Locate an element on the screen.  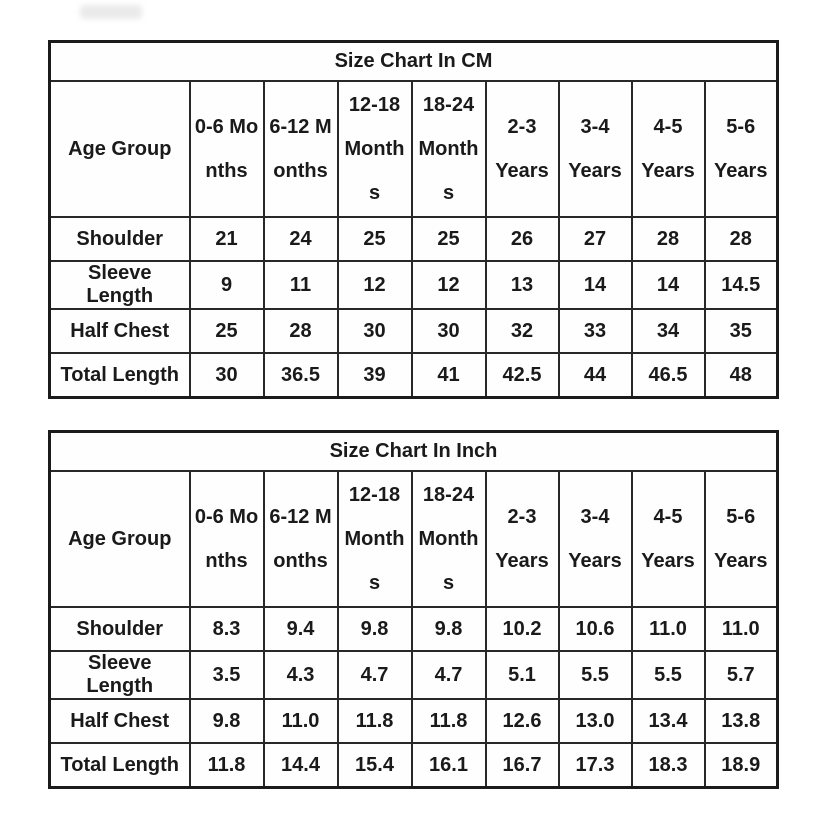
table-row: Shoulder 21 24 25 25 26 27 28 28 is located at coordinates (413, 239).